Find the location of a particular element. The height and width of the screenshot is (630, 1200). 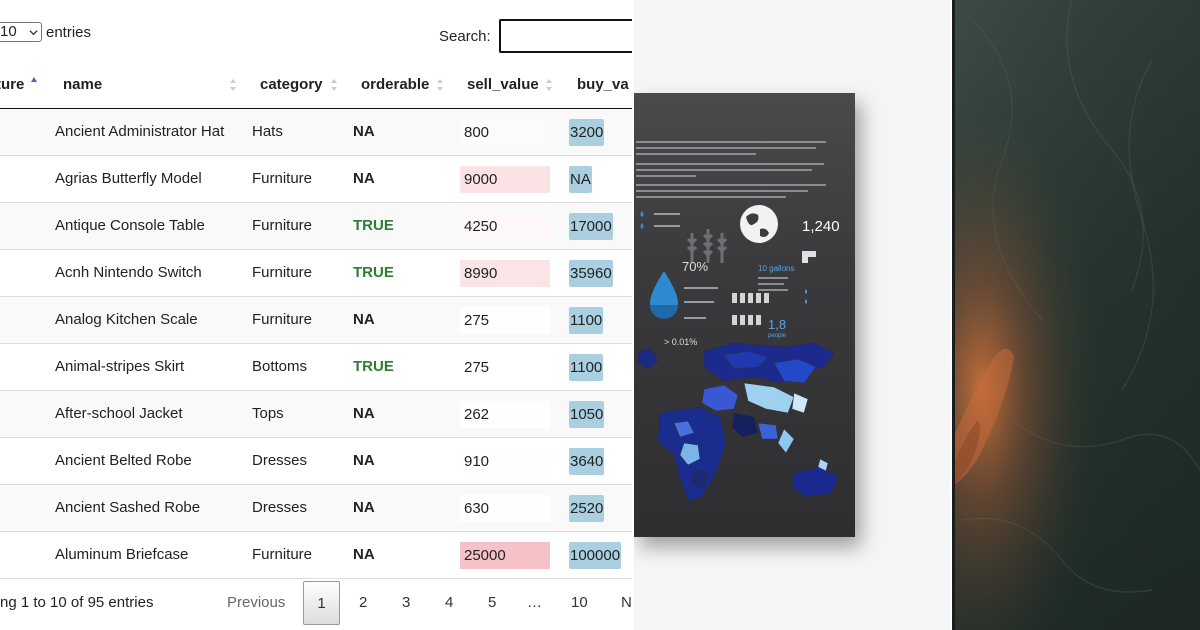

cell-name: Aluminum Briefcase is located at coordinates (122, 554).